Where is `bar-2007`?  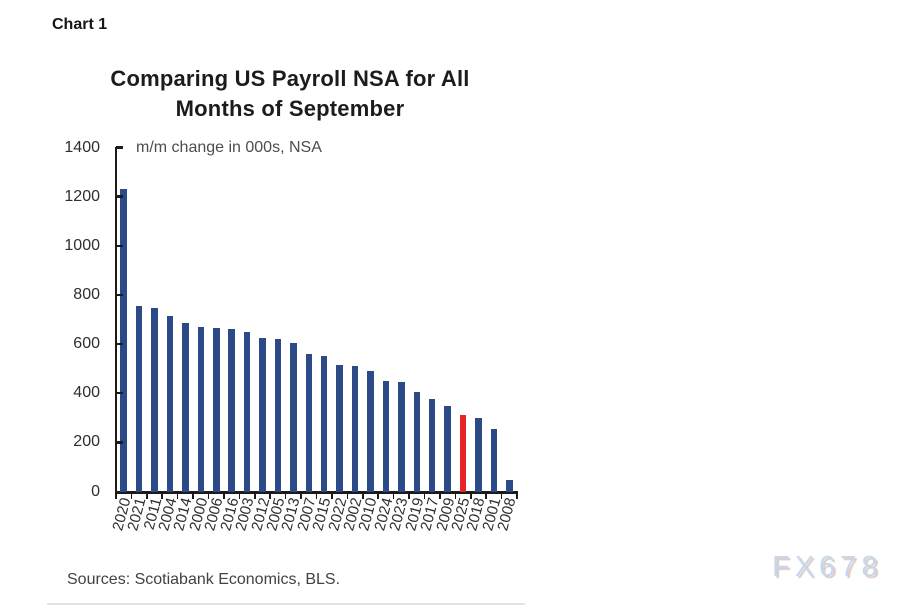 bar-2007 is located at coordinates (309, 422).